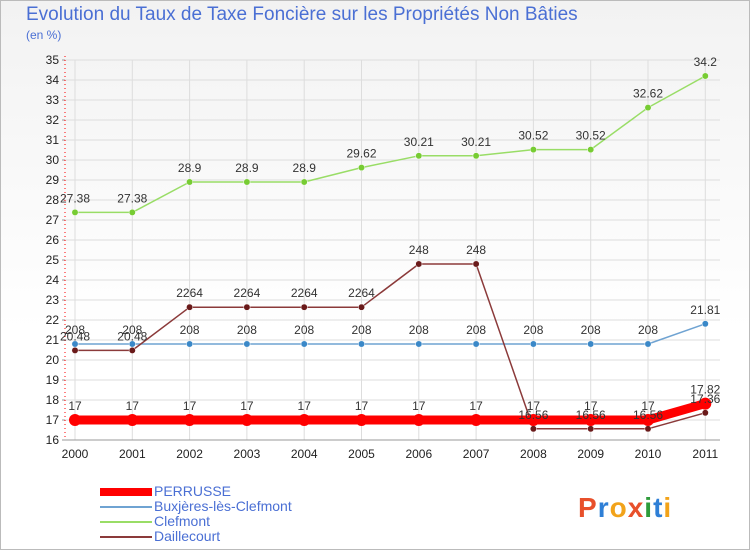  Describe the element at coordinates (705, 399) in the screenshot. I see `data-label-daillecourt: 17.36` at that location.